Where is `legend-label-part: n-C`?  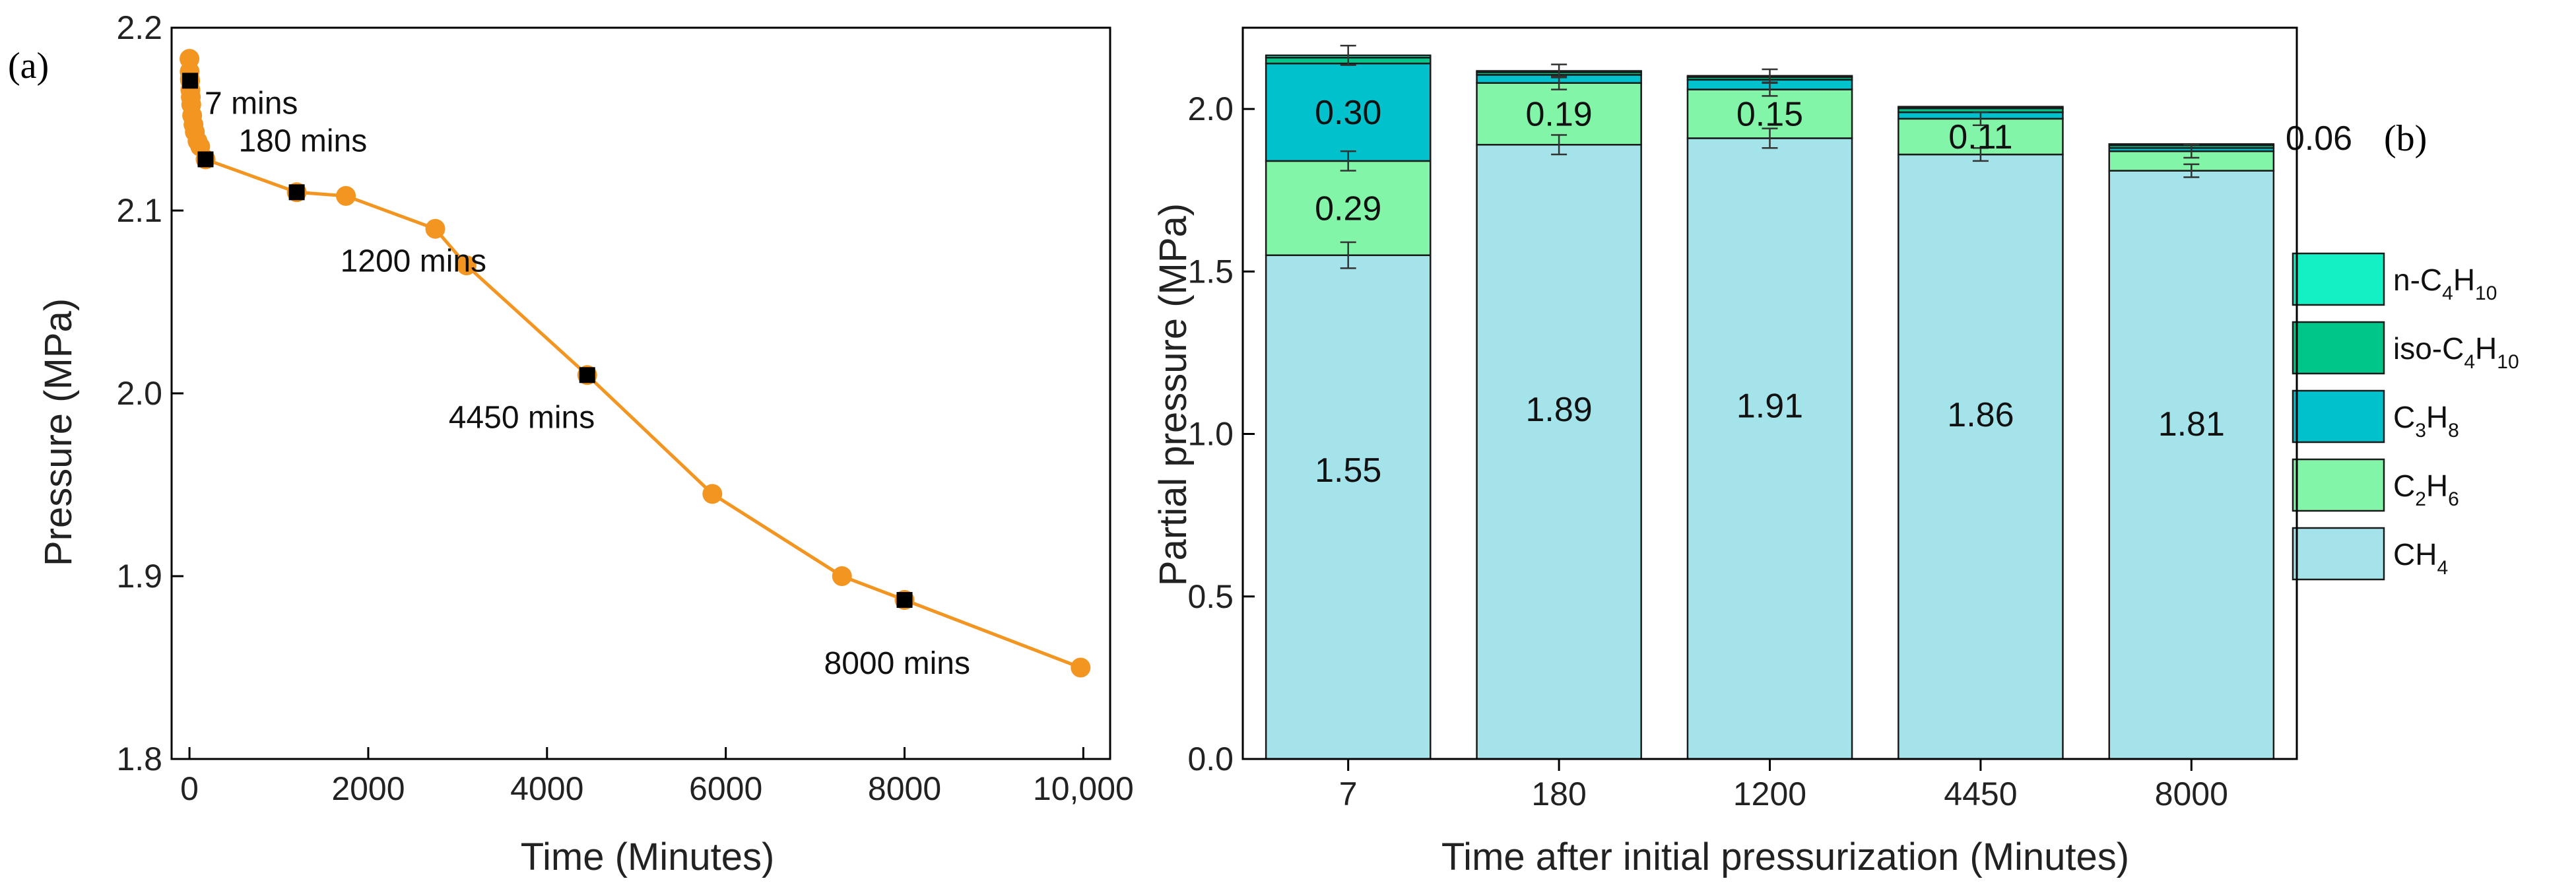
legend-label-part: n-C is located at coordinates (2417, 280).